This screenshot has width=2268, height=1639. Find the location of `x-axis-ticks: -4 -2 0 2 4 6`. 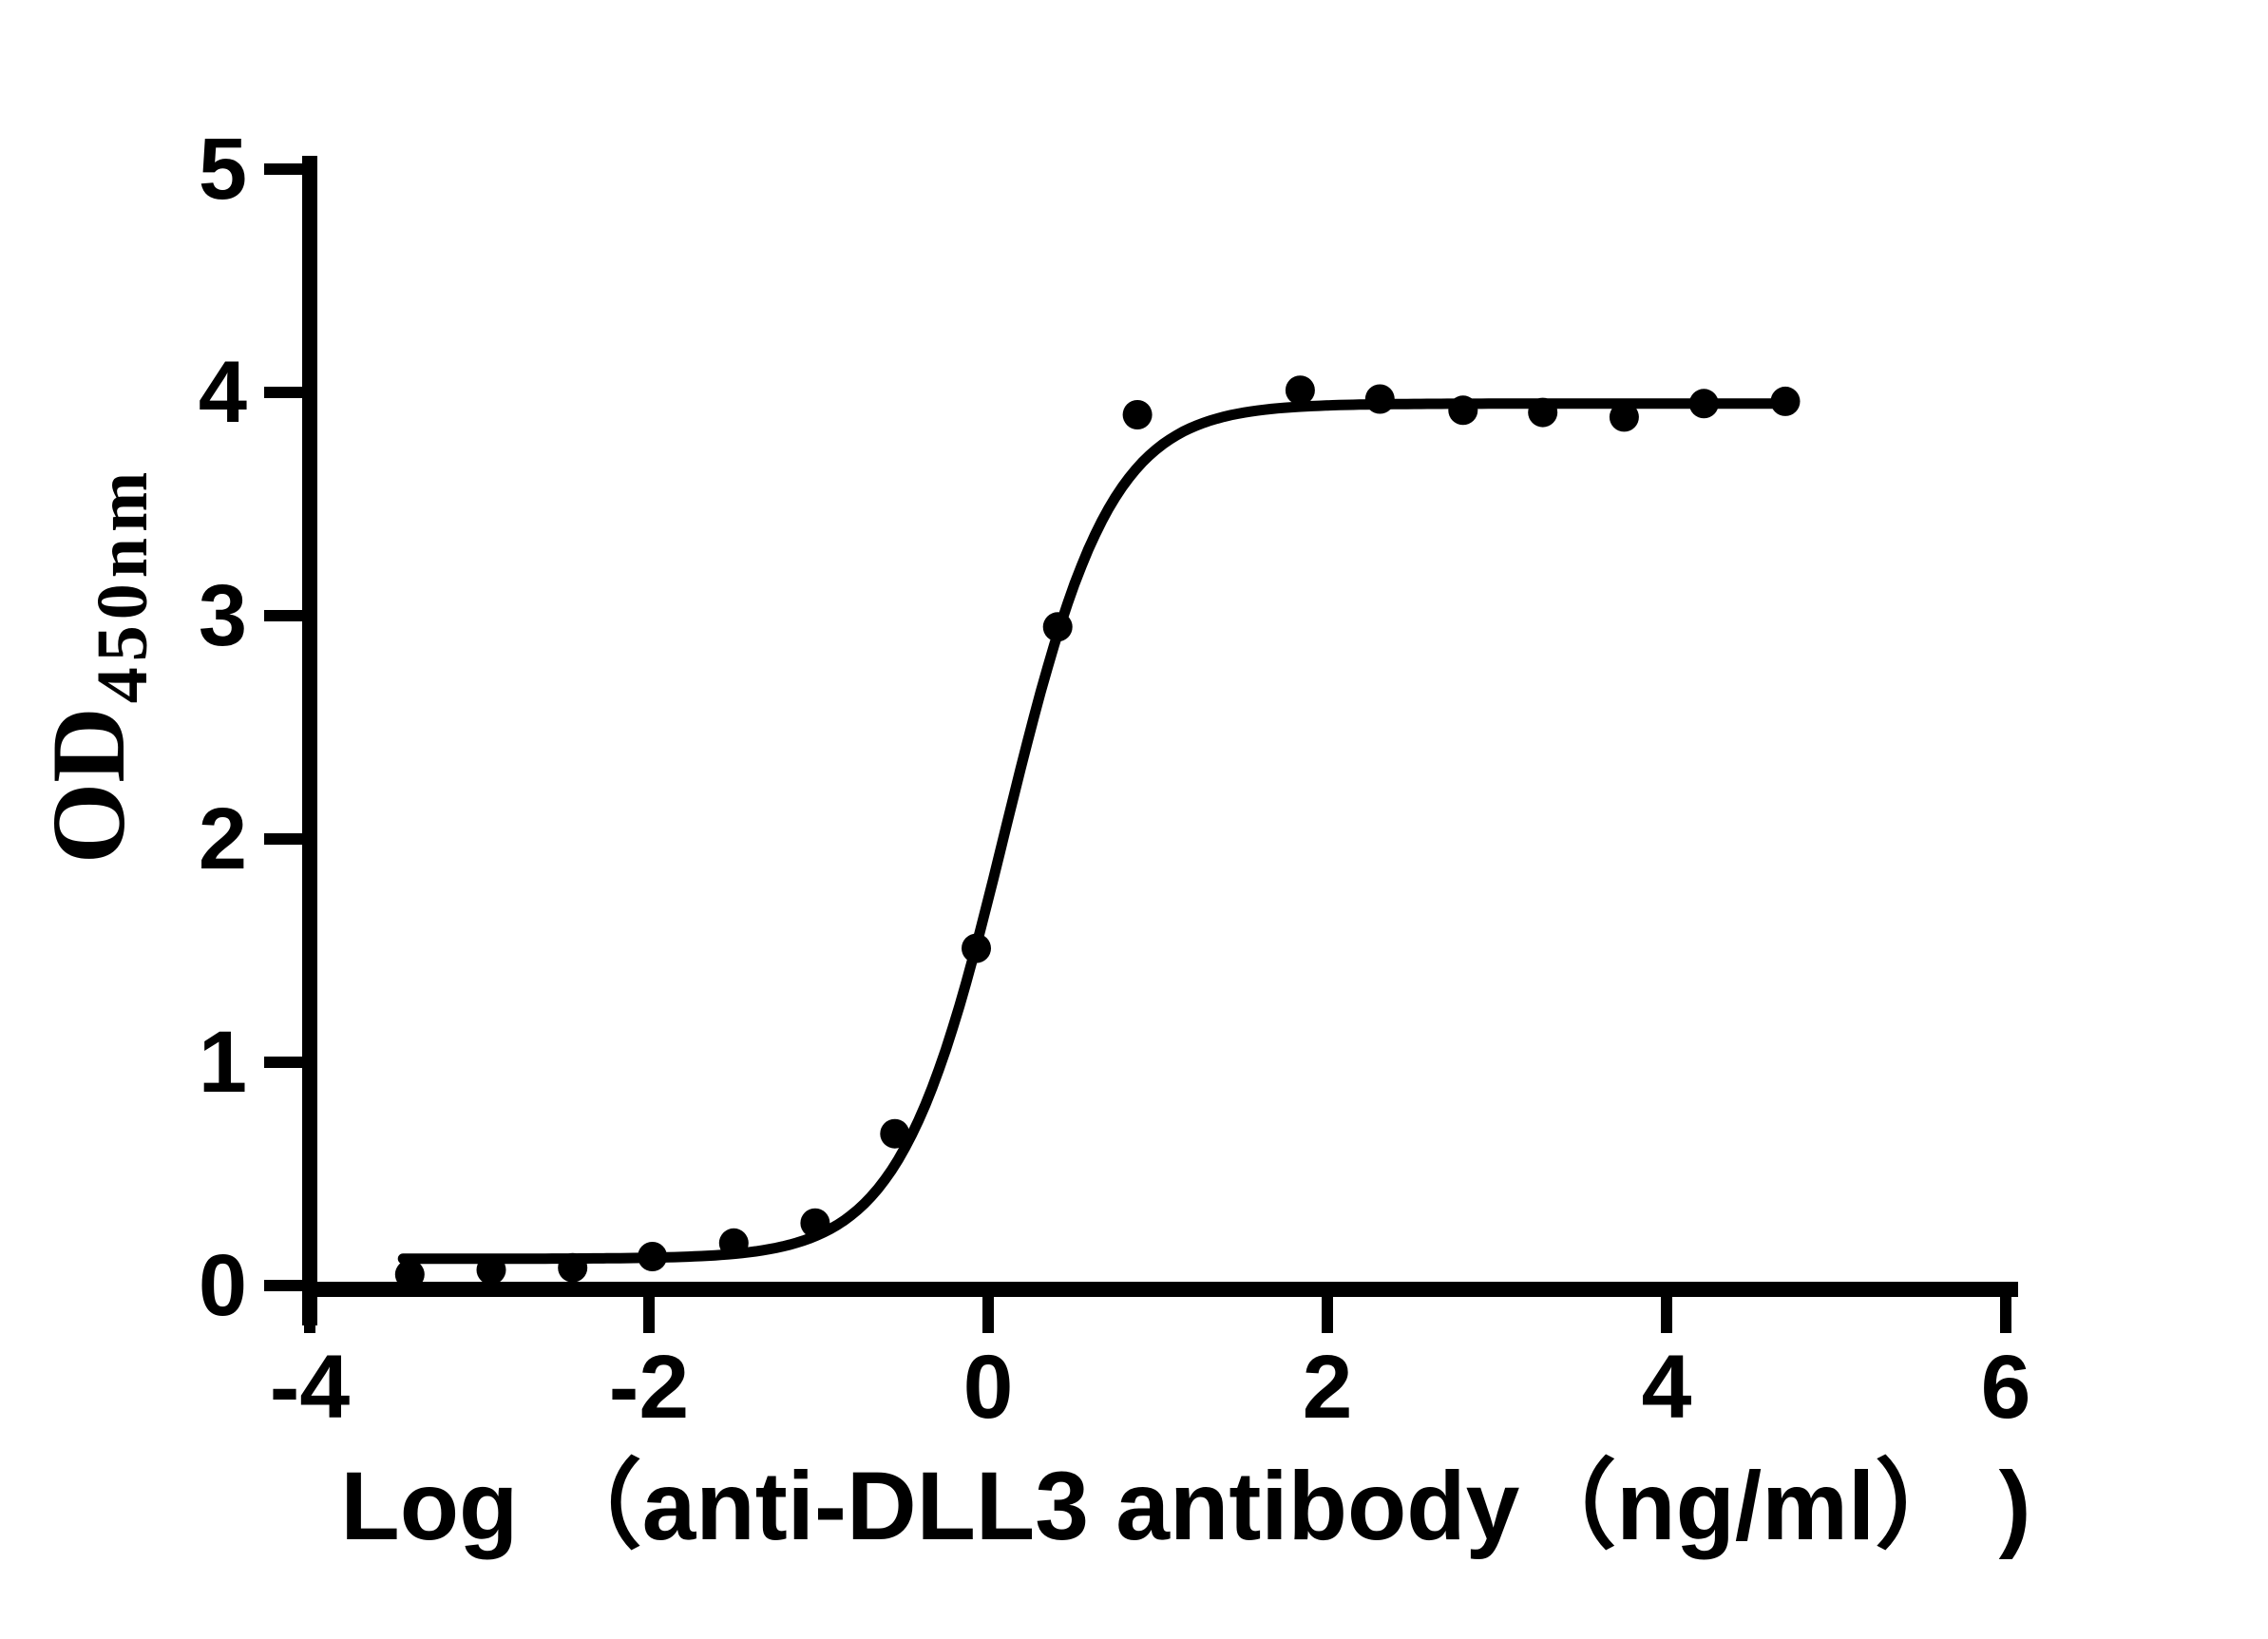

x-axis-ticks: -4 -2 0 2 4 6 is located at coordinates (1150, 1367).